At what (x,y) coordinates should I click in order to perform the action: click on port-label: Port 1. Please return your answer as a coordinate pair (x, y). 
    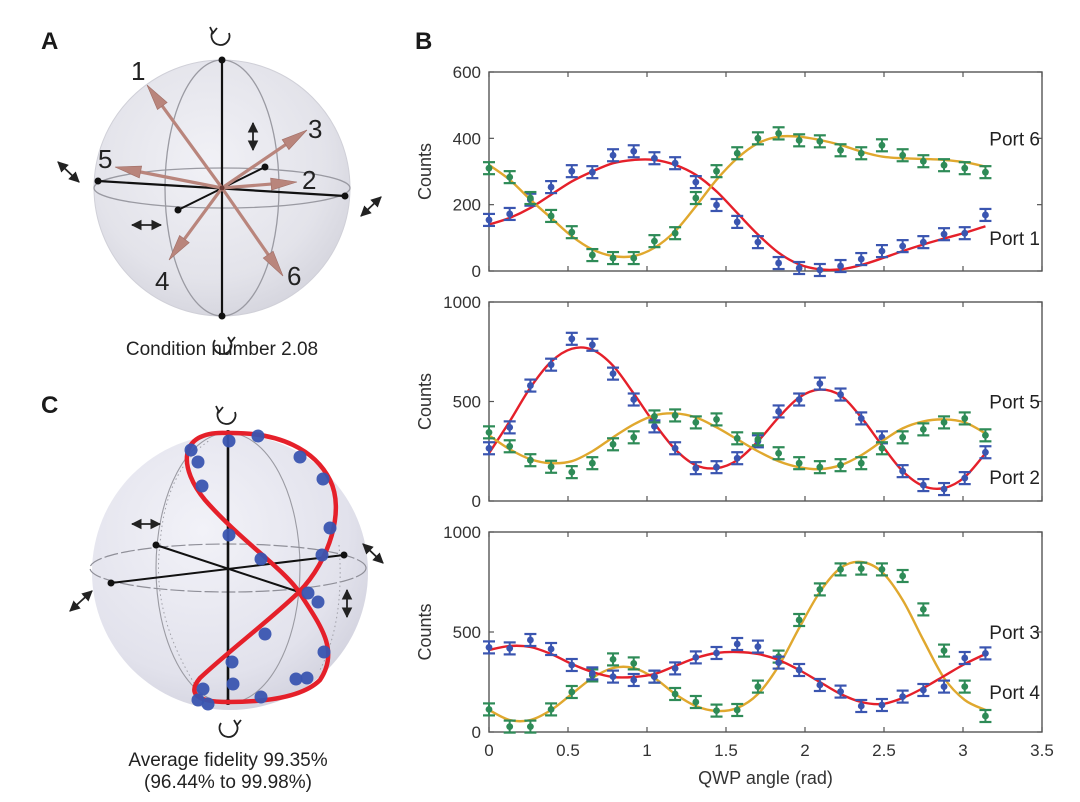
    Looking at the image, I should click on (1014, 239).